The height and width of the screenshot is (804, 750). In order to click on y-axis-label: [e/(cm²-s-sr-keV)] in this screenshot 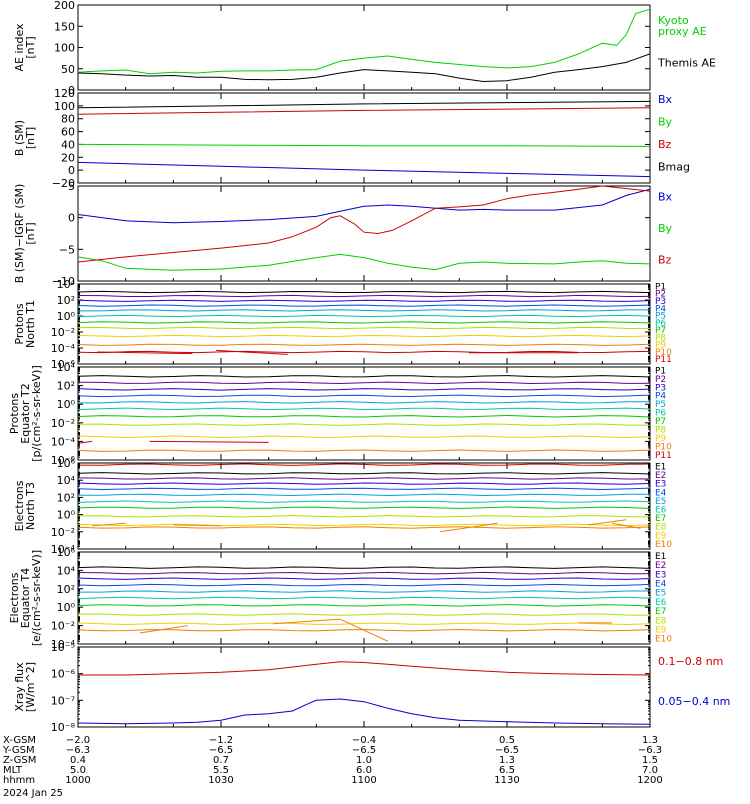, I will do `click(36, 598)`.